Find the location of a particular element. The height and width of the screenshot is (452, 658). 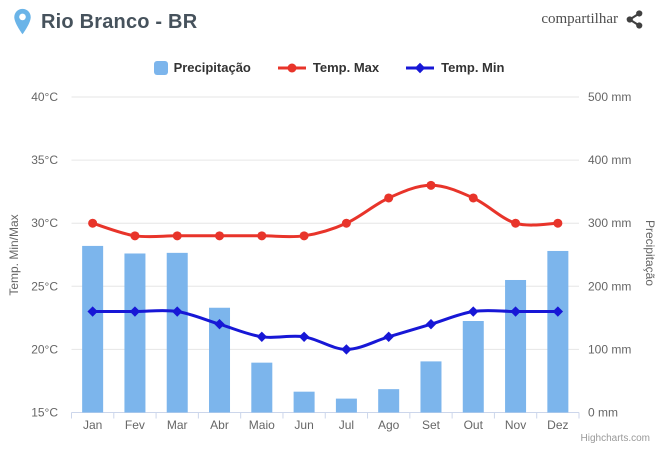

x-axis-month-label: Jun is located at coordinates (303, 425).